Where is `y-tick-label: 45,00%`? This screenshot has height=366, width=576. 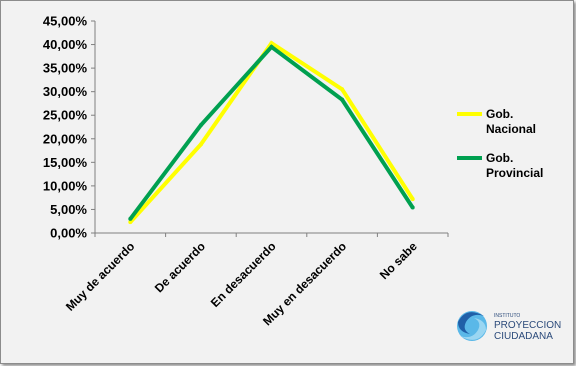
y-tick-label: 45,00% is located at coordinates (65, 21).